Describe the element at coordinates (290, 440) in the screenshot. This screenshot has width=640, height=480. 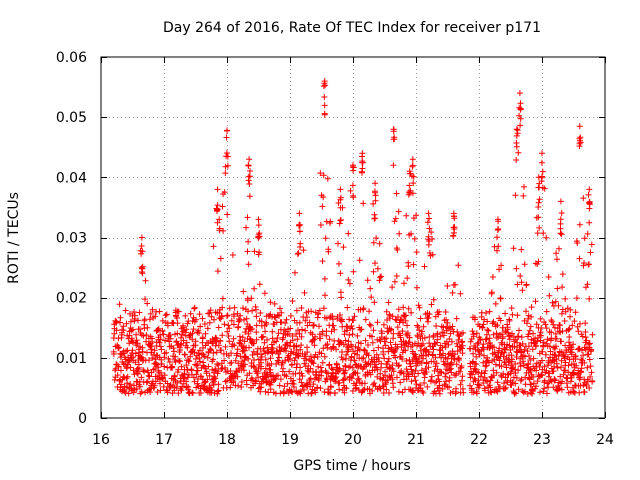
I see `x-tick-label: 19` at that location.